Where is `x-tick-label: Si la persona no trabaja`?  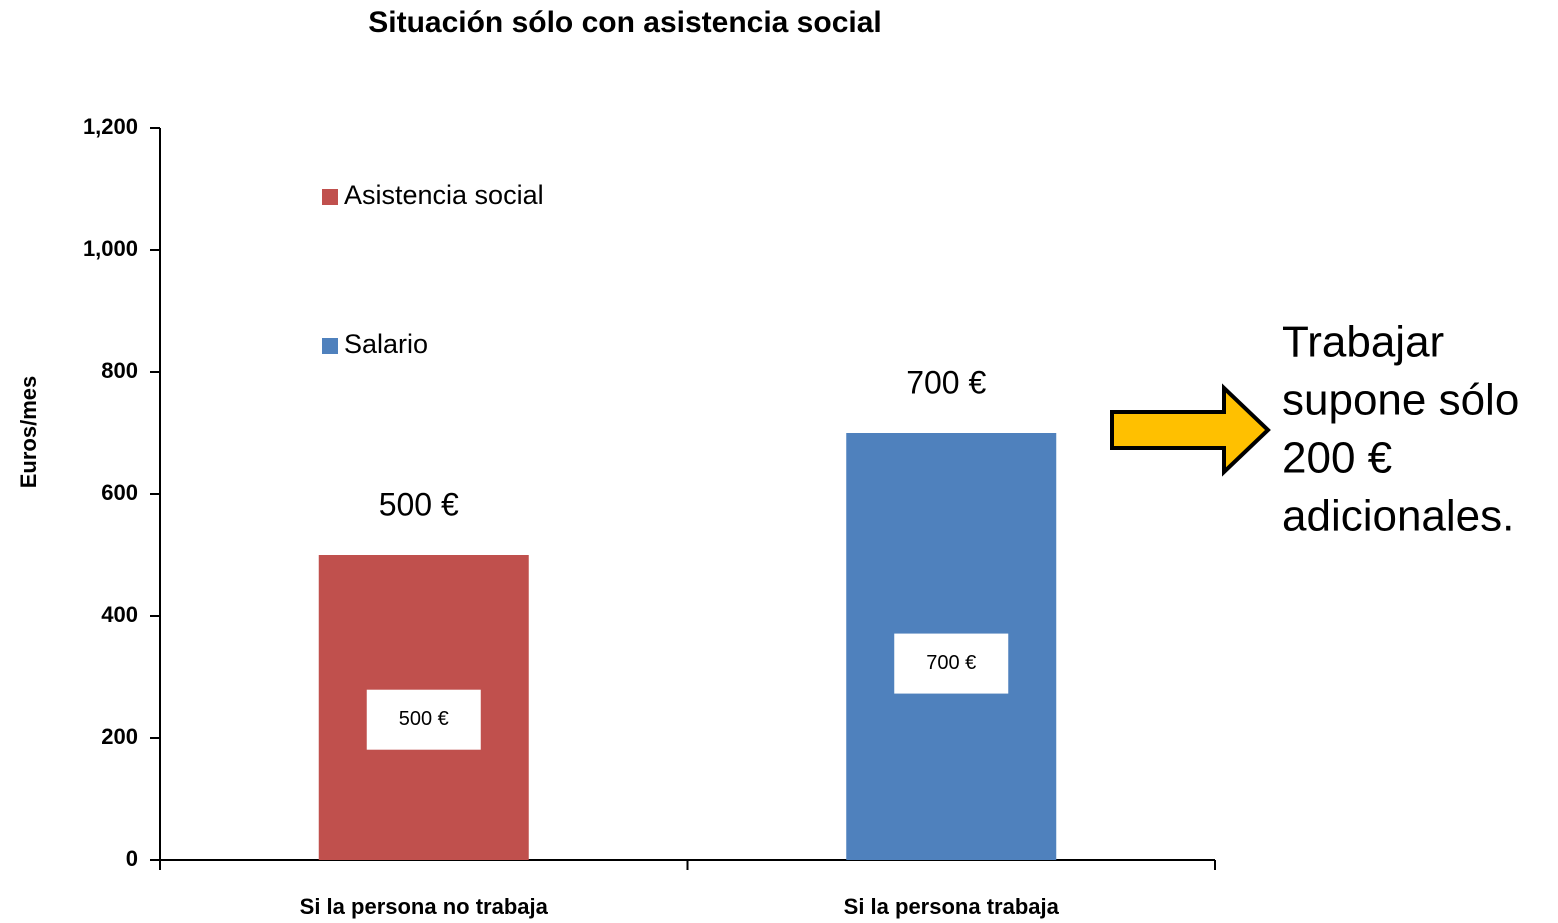 x-tick-label: Si la persona no trabaja is located at coordinates (424, 906).